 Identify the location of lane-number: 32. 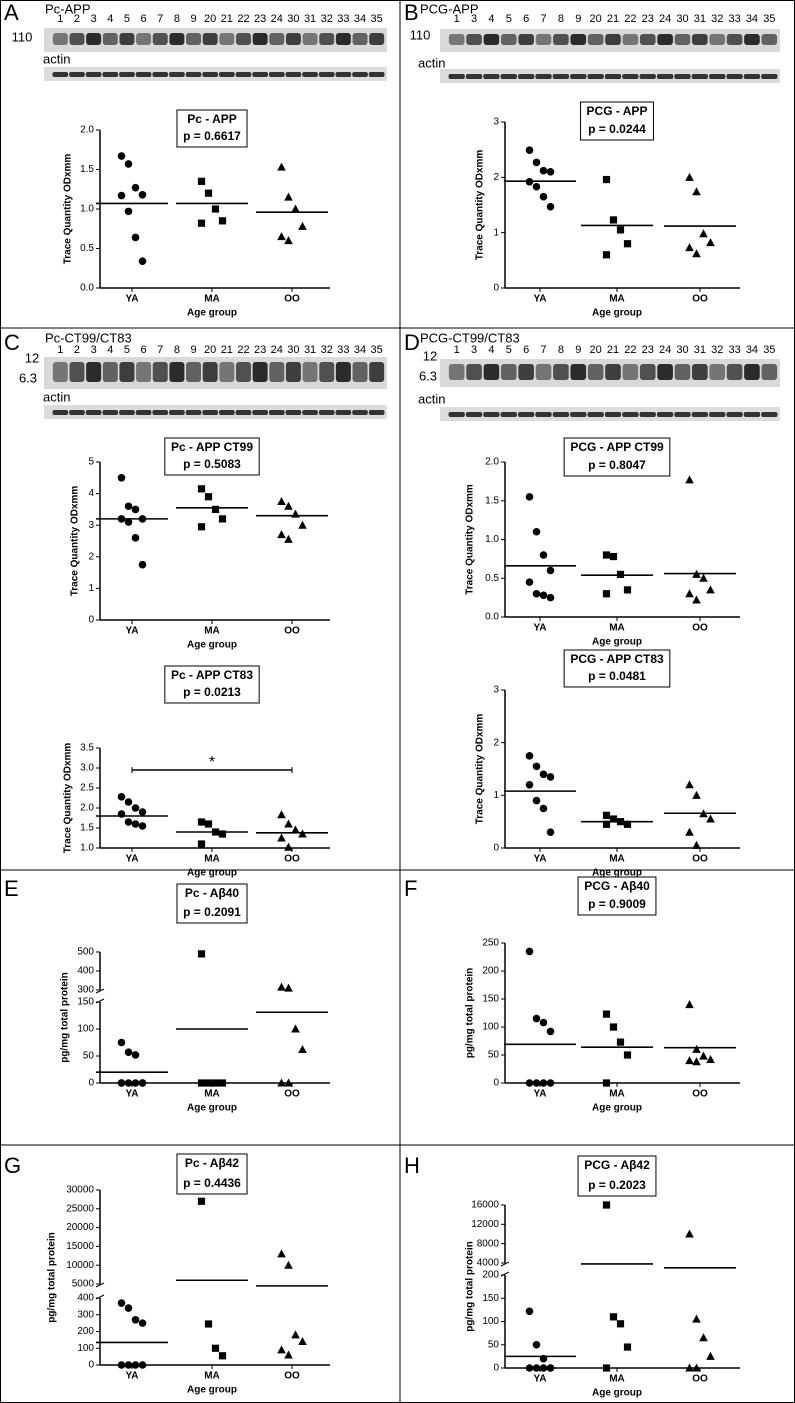
(327, 350).